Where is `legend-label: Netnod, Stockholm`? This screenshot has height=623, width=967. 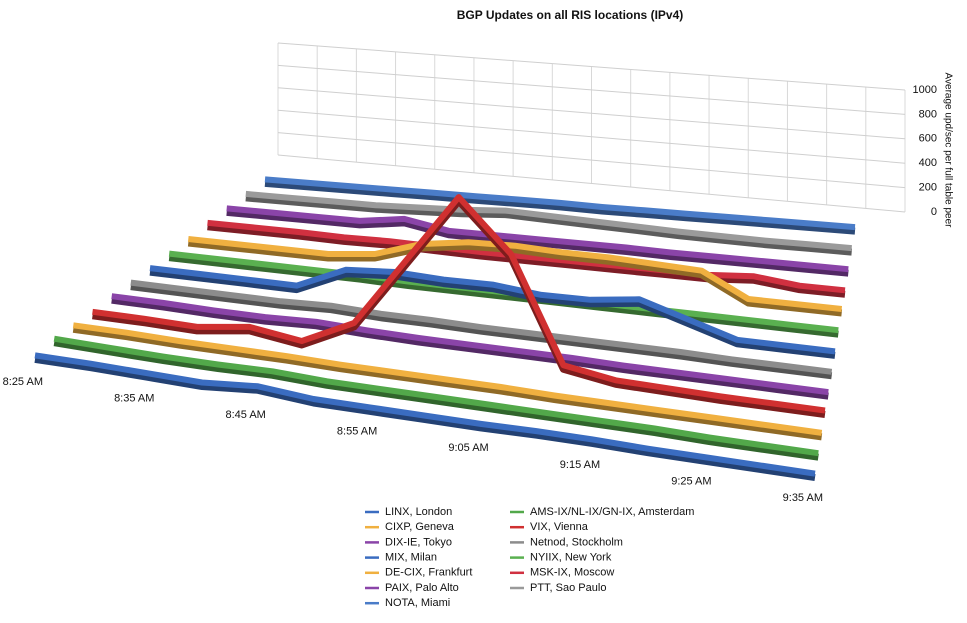
legend-label: Netnod, Stockholm is located at coordinates (576, 542).